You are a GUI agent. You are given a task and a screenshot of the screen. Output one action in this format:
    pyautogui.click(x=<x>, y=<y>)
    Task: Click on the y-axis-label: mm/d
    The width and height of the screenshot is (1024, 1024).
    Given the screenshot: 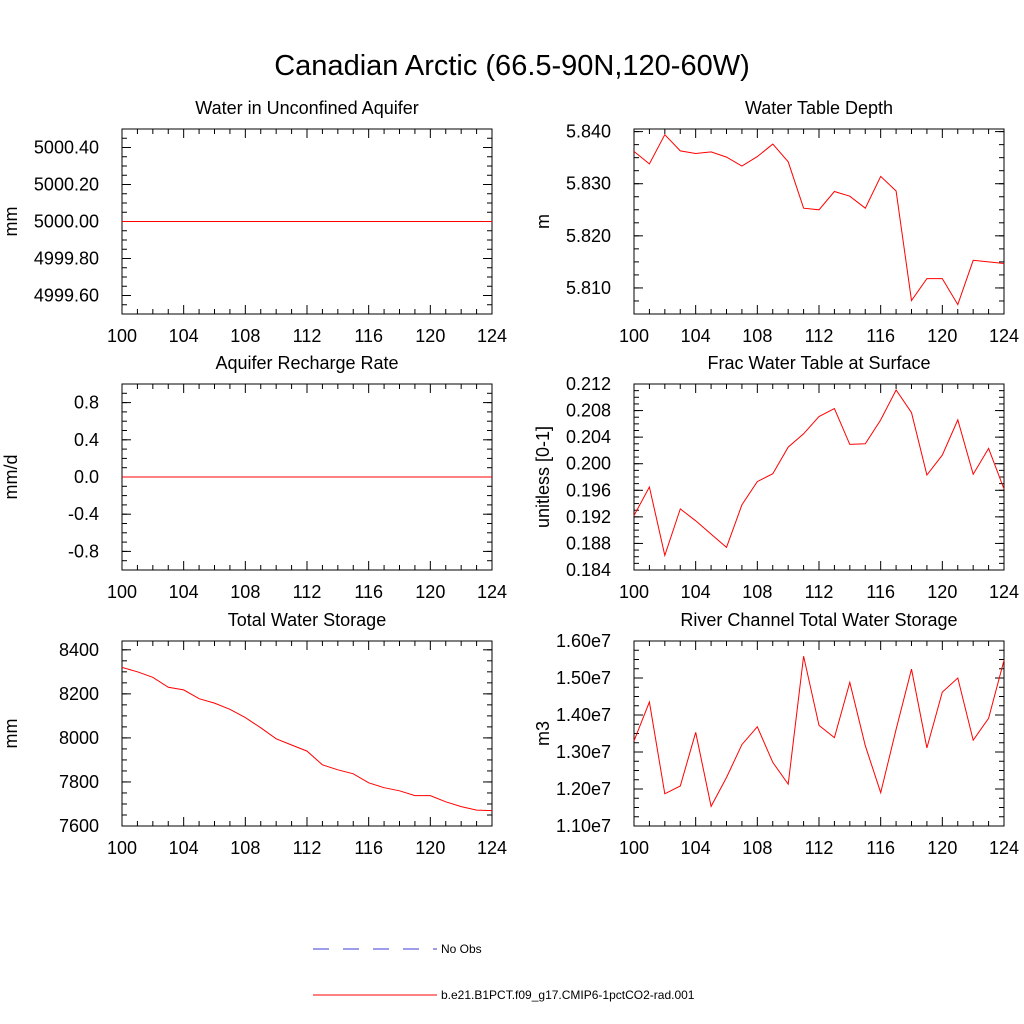 What is the action you would take?
    pyautogui.click(x=11, y=477)
    